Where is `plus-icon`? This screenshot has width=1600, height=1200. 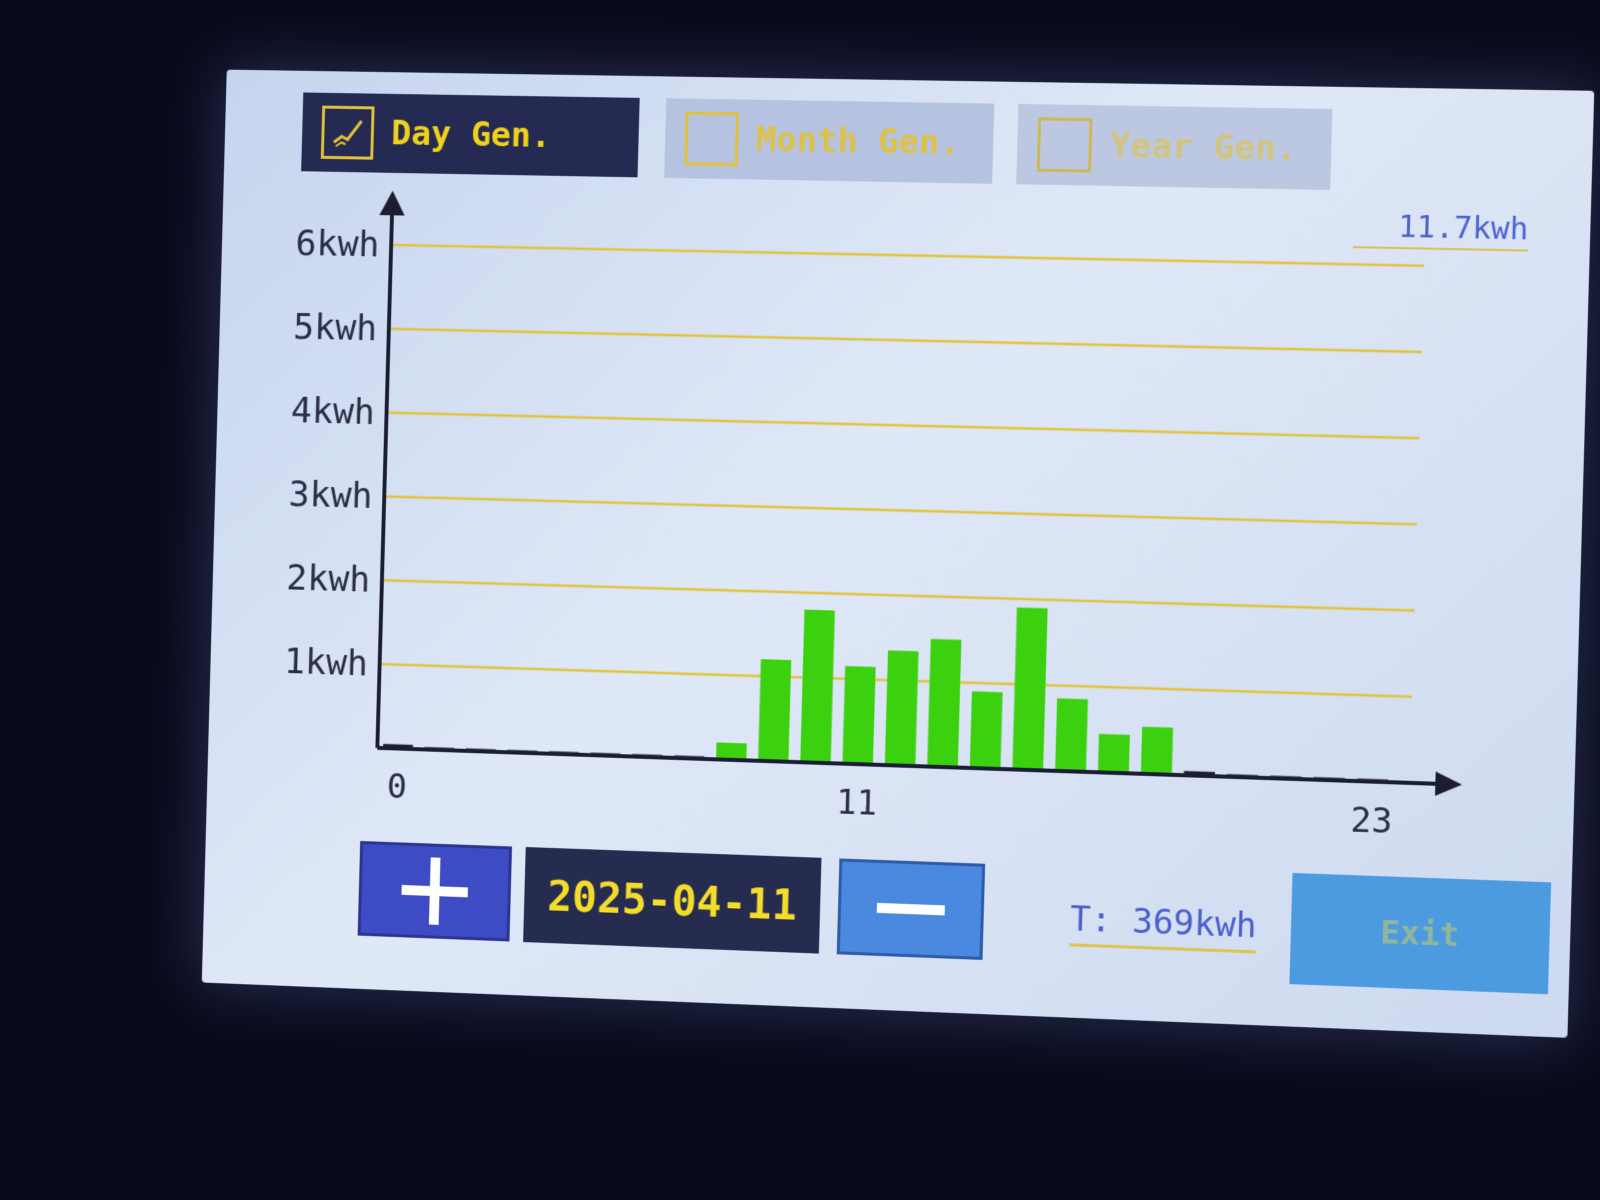 plus-icon is located at coordinates (435, 891).